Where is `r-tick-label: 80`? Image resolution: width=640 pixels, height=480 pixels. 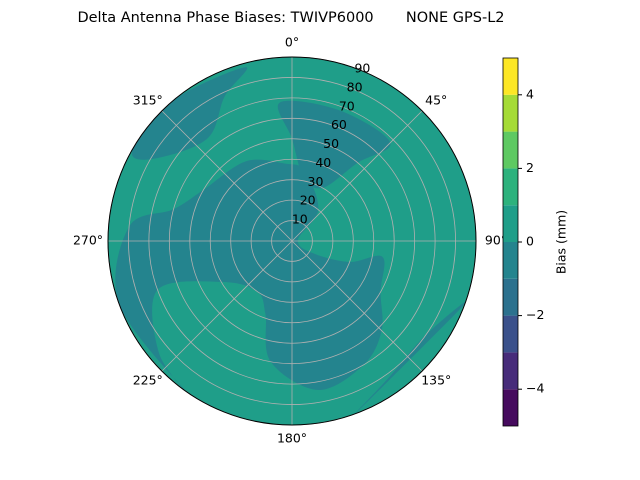
r-tick-label: 80 is located at coordinates (355, 86).